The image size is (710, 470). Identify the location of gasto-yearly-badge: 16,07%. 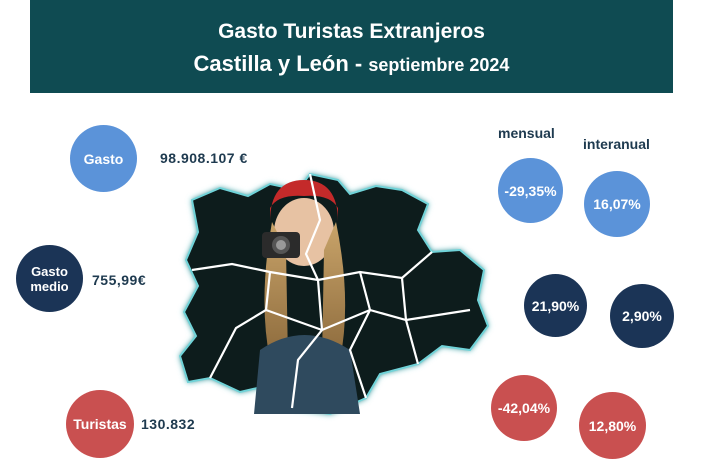
(617, 204).